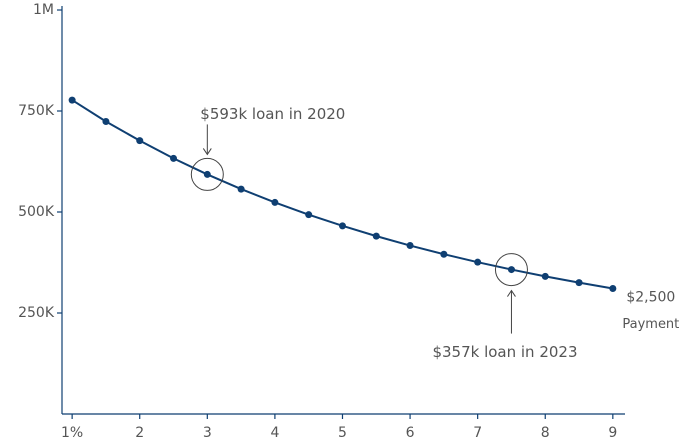  Describe the element at coordinates (43, 10) in the screenshot. I see `y-tick-label: 1M` at that location.